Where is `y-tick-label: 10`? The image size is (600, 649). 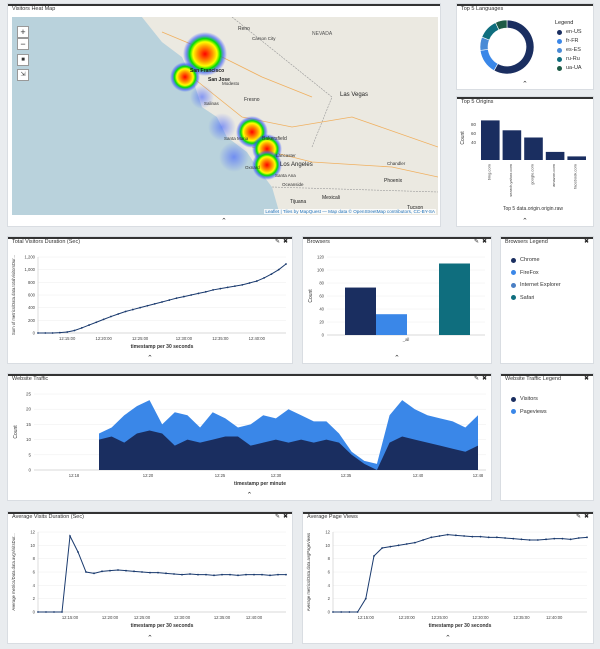
y-tick-label: 10 is located at coordinates (29, 439).